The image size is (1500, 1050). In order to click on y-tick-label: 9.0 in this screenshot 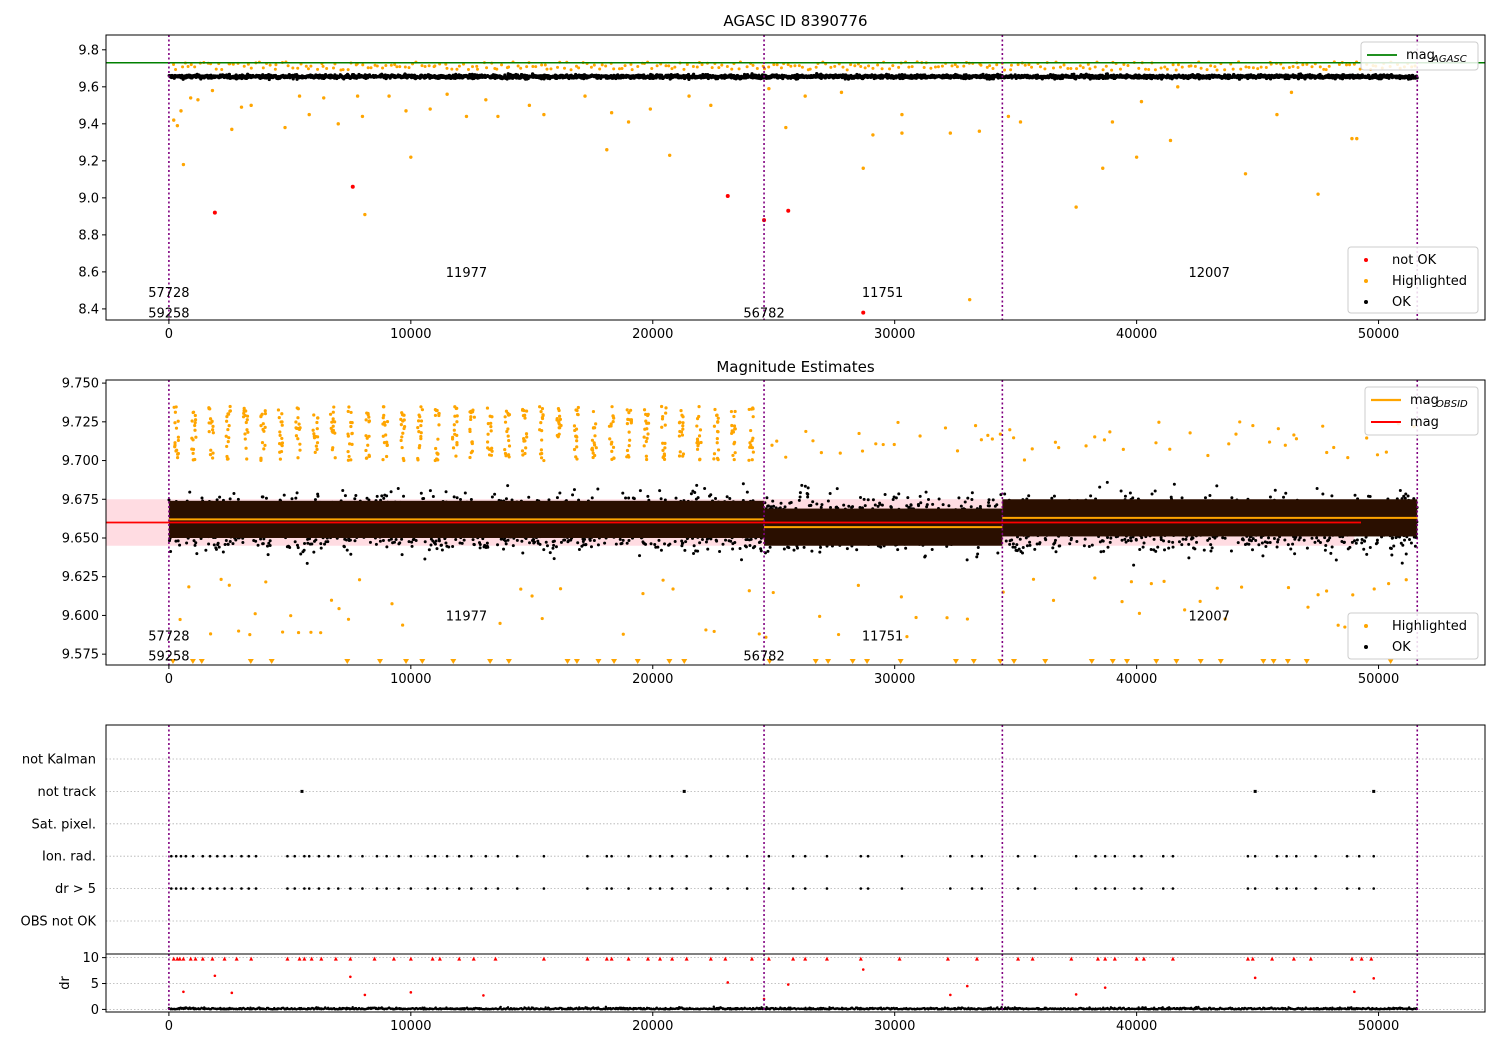, I will do `click(88, 198)`.